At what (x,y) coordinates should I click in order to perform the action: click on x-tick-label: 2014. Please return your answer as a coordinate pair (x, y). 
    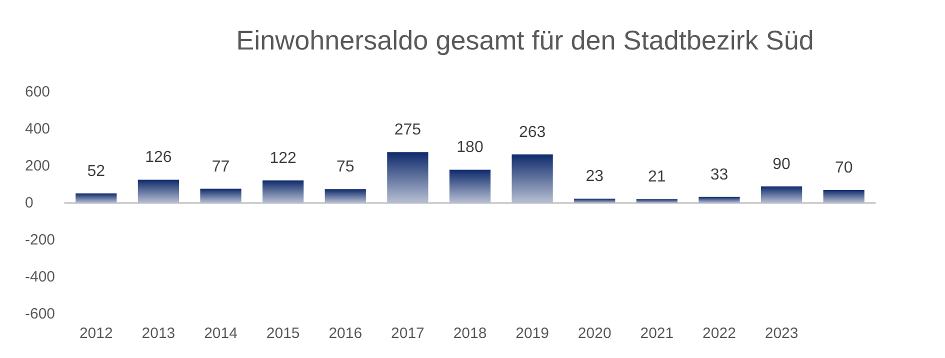
    Looking at the image, I should click on (221, 333).